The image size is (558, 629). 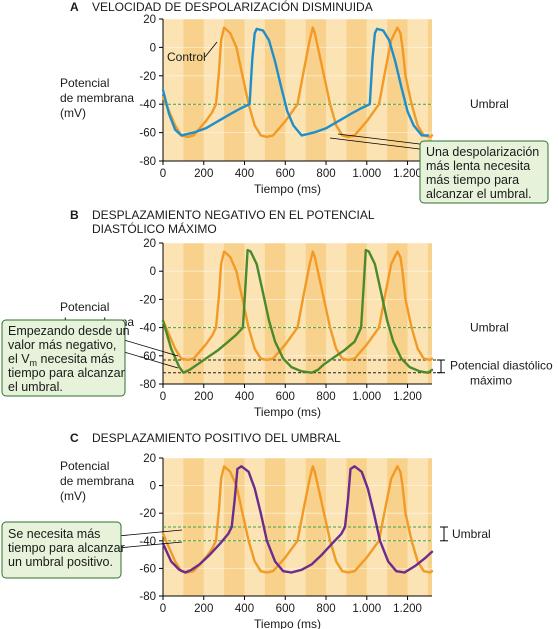 I want to click on callout-text-line: Empezando desde un, so click(x=69, y=331).